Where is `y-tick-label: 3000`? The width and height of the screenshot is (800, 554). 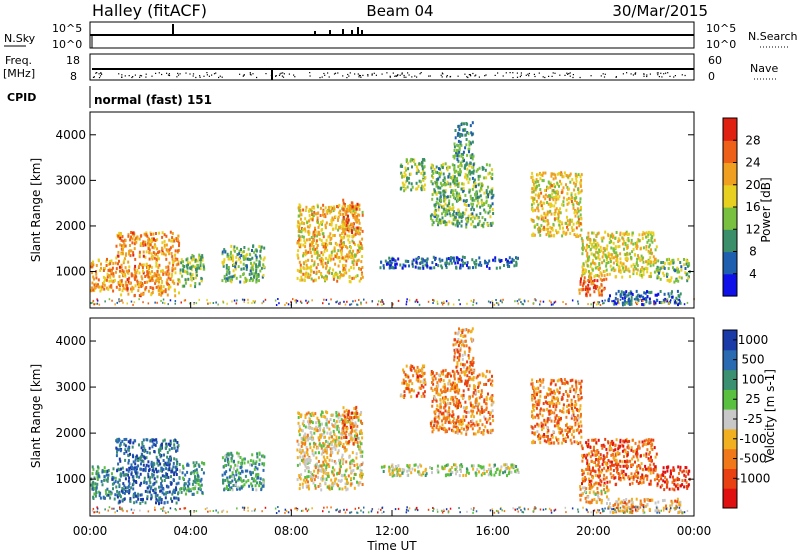
y-tick-label: 3000 is located at coordinates (70, 180).